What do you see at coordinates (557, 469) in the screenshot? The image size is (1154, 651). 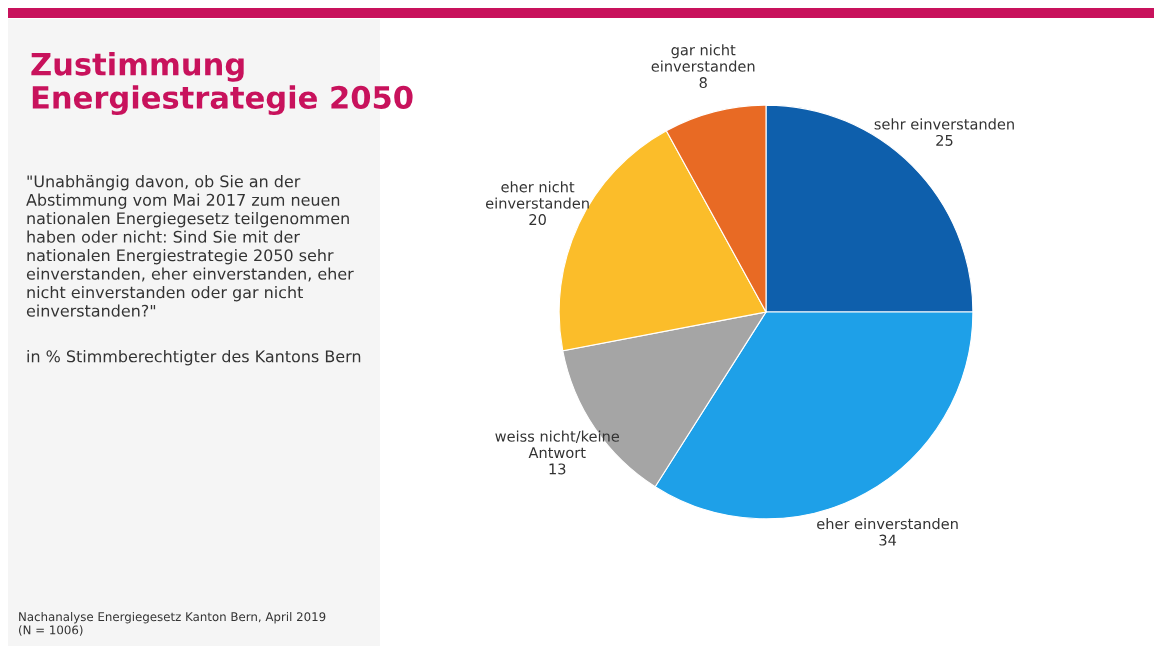 I see `data-label: 13` at bounding box center [557, 469].